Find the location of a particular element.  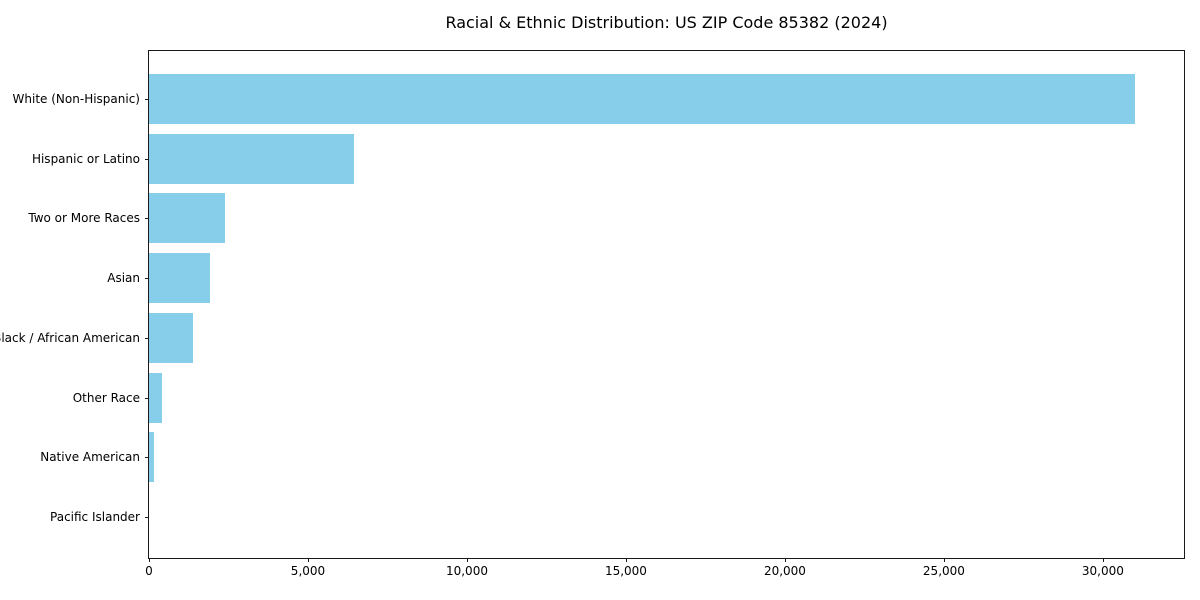

x-tick-label: 0 is located at coordinates (149, 571).